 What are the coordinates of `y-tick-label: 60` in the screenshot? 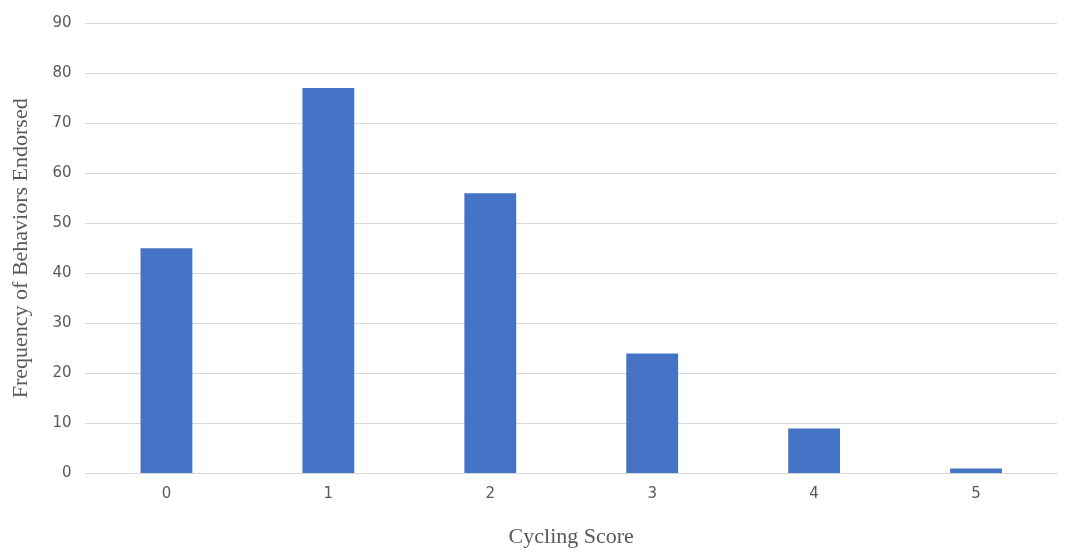 It's located at (62, 172).